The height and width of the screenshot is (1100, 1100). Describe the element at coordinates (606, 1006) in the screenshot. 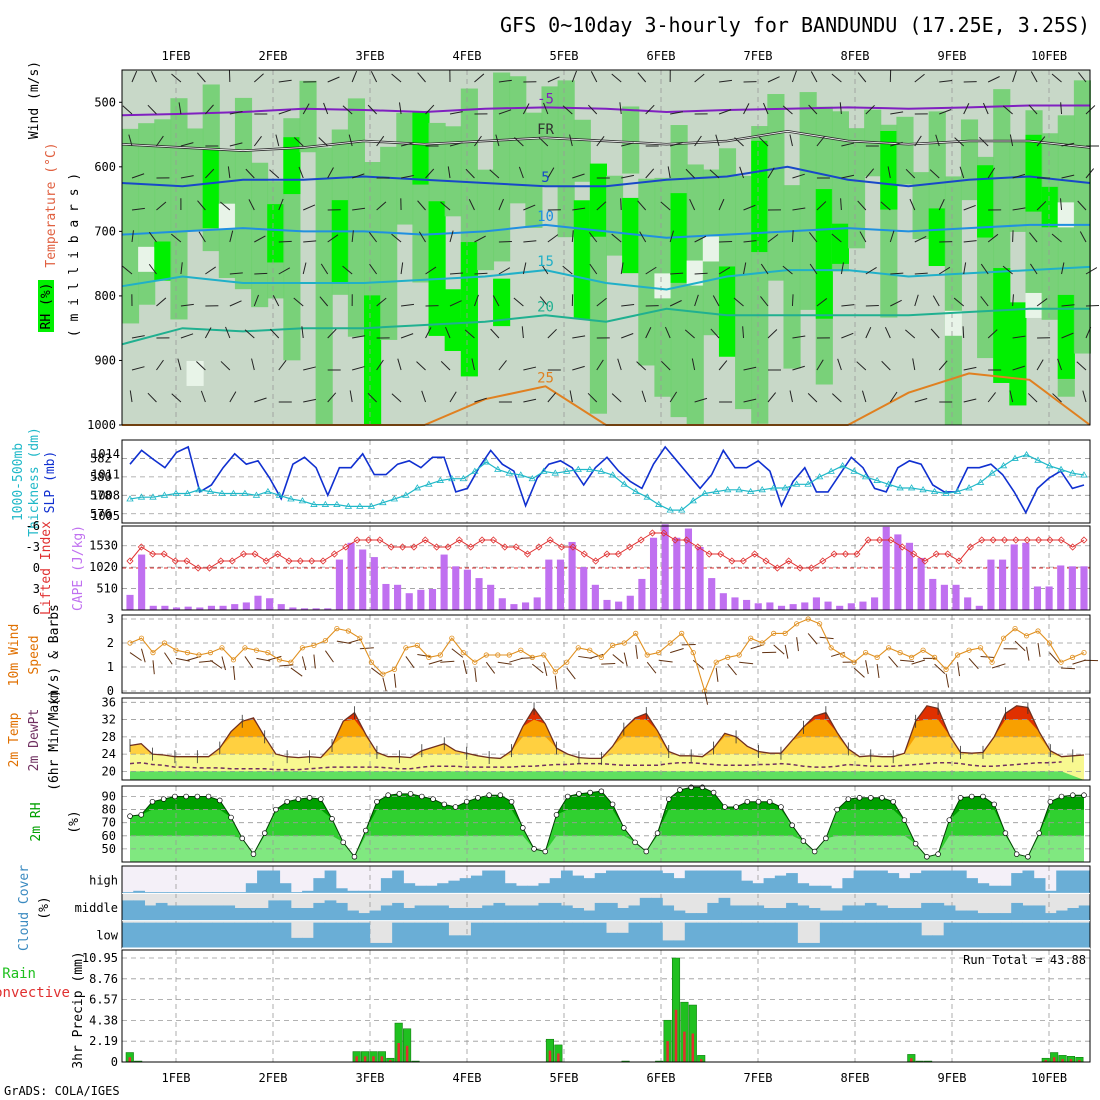

I see `precip-frame` at that location.